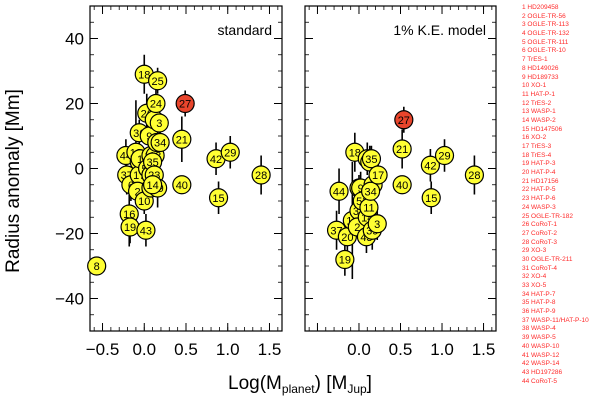  Describe the element at coordinates (541, 364) in the screenshot. I see `legend-entry: 42 WASP-14` at that location.